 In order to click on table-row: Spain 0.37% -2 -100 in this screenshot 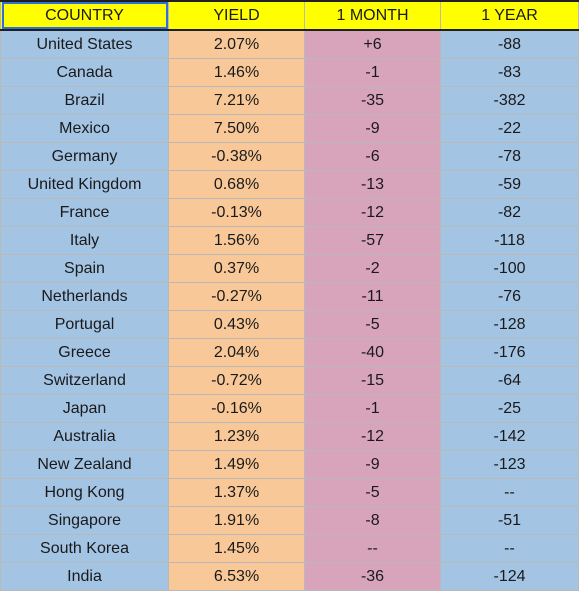, I will do `click(289, 268)`.